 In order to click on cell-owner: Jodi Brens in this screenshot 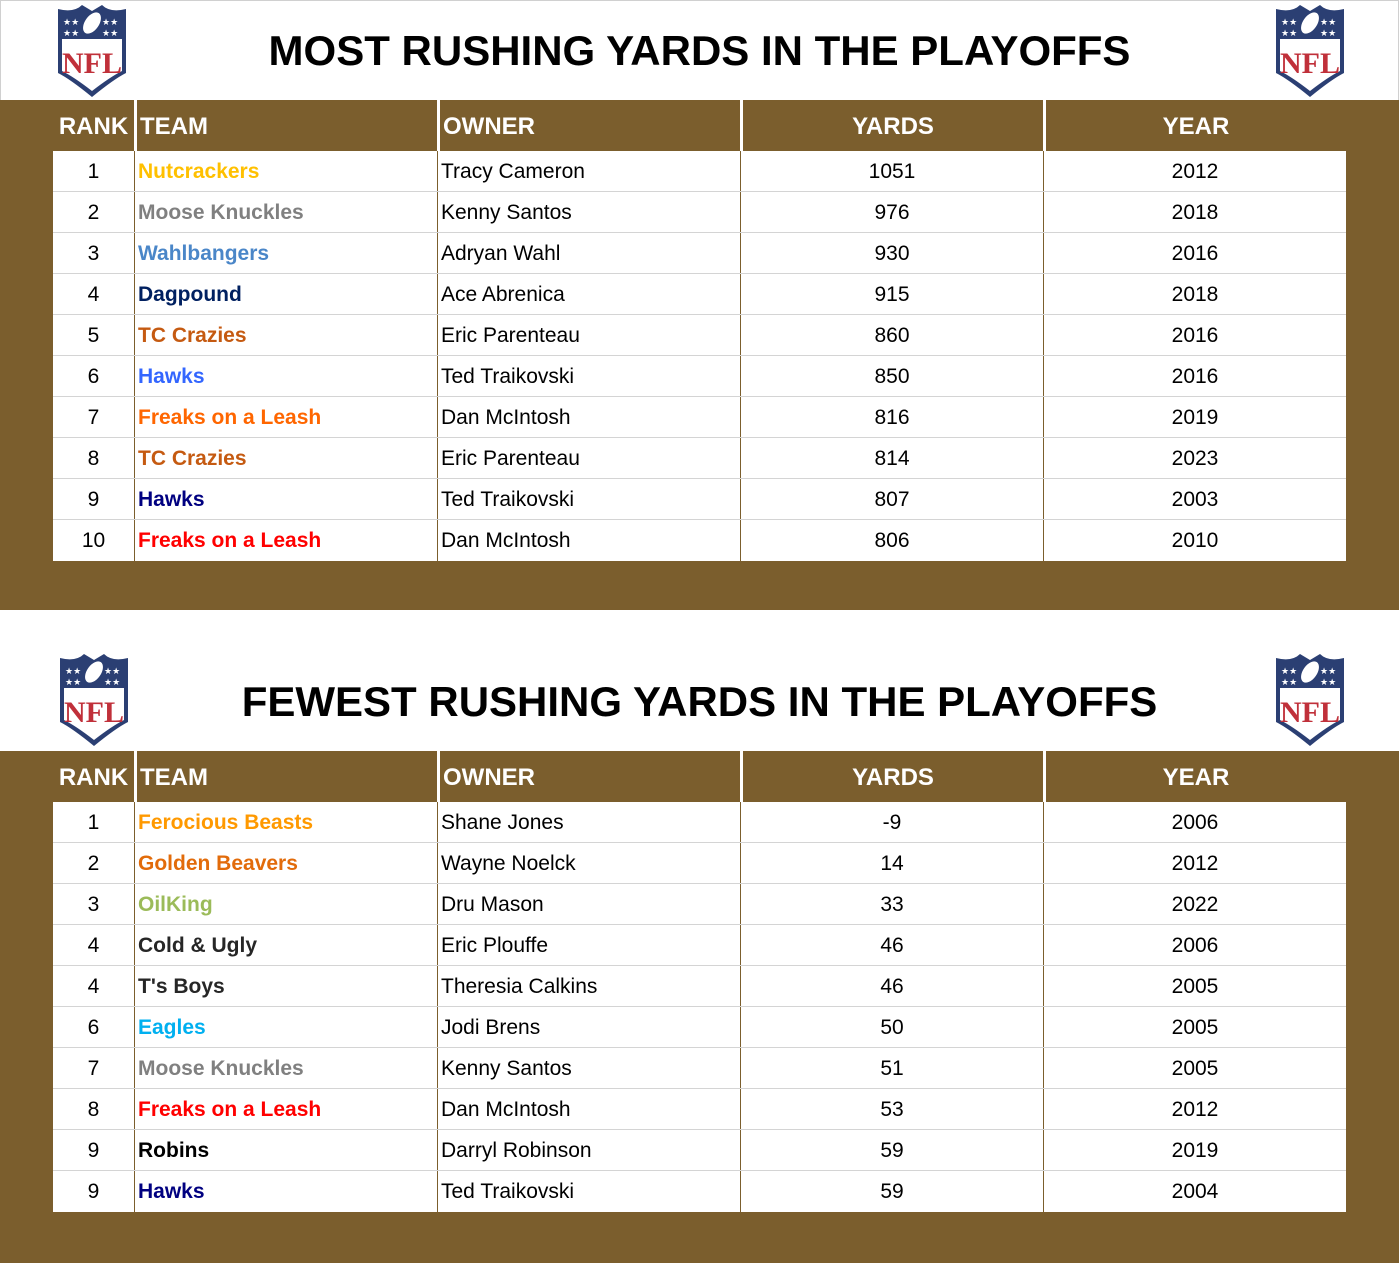, I will do `click(588, 1027)`.